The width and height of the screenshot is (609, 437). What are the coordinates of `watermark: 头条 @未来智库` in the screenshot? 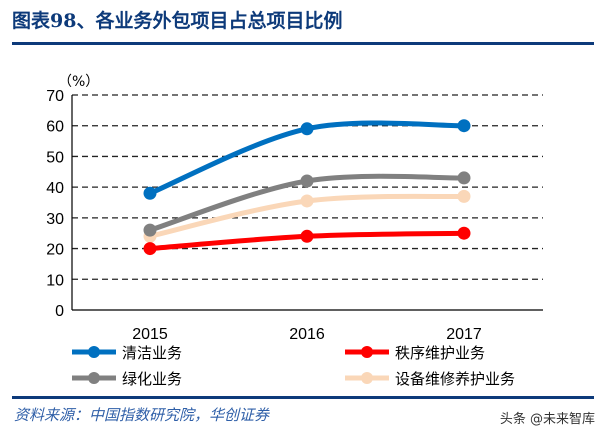 It's located at (547, 419).